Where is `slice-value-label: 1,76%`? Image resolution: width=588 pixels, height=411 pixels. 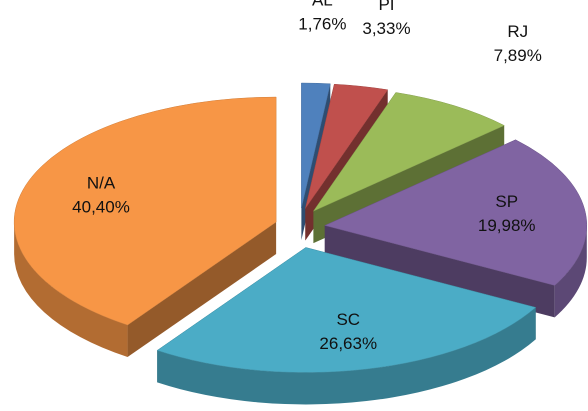
slice-value-label: 1,76% is located at coordinates (322, 24).